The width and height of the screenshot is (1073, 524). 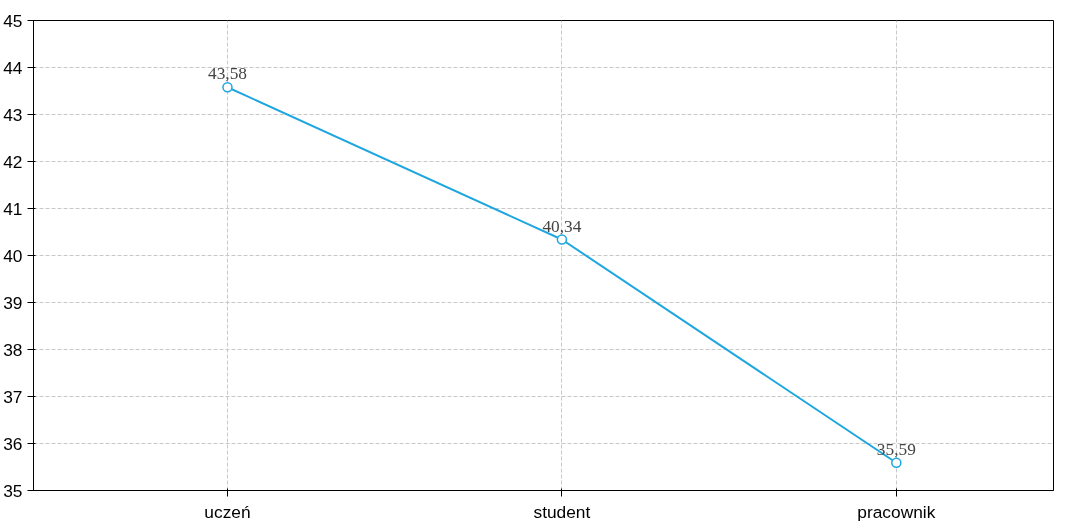 I want to click on y-tick-label: 43, so click(x=13, y=114).